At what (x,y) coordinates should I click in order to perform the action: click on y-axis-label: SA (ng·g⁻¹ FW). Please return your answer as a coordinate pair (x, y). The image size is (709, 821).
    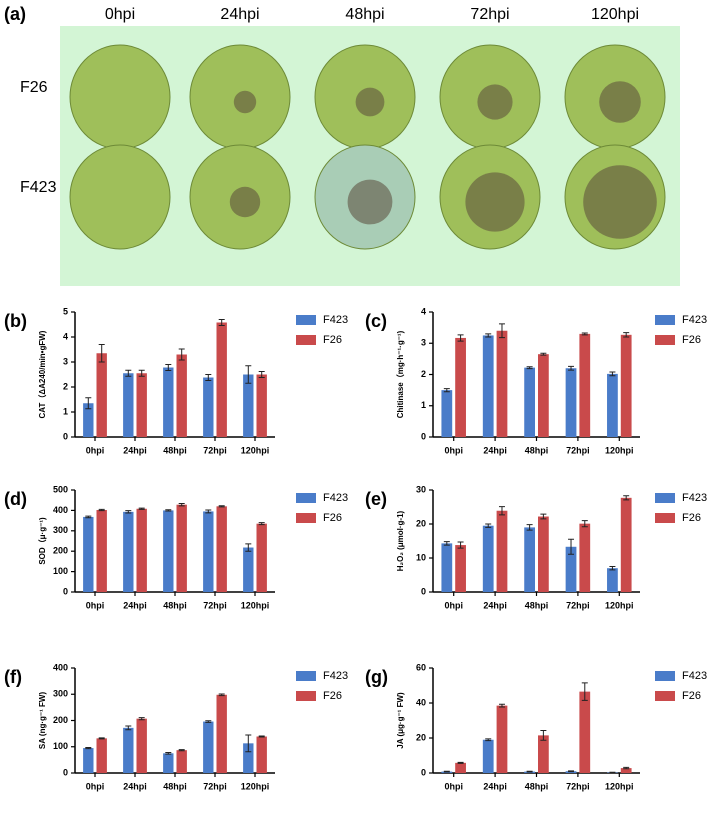
    Looking at the image, I should click on (42, 721).